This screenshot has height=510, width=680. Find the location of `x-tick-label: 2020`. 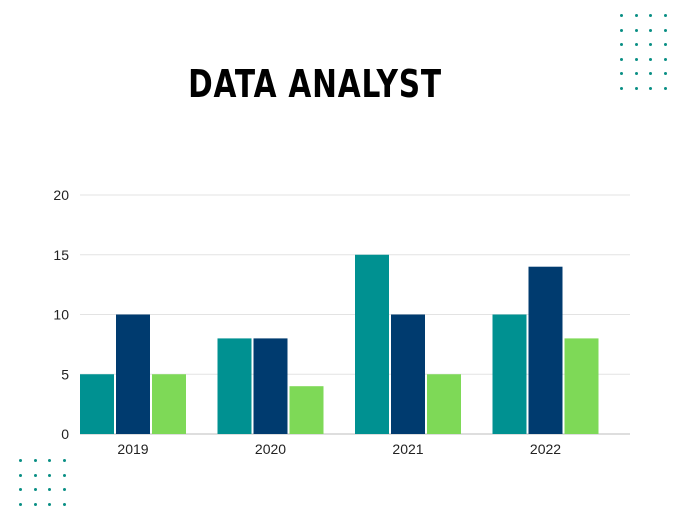

x-tick-label: 2020 is located at coordinates (270, 449).